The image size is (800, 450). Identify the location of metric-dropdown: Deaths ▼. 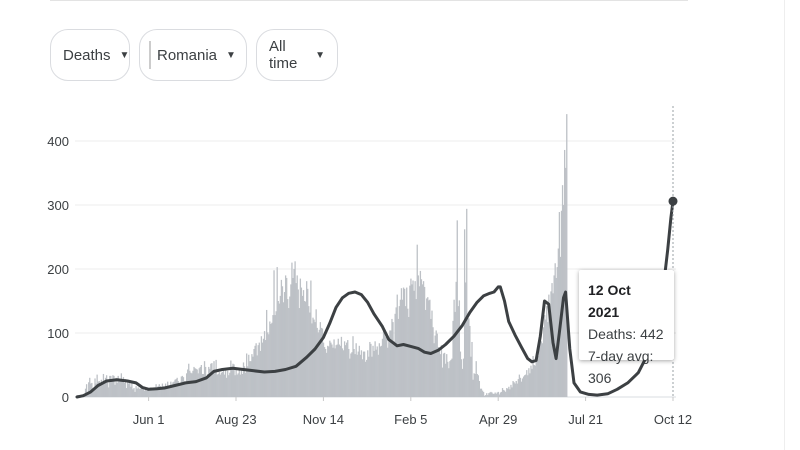
(90, 55).